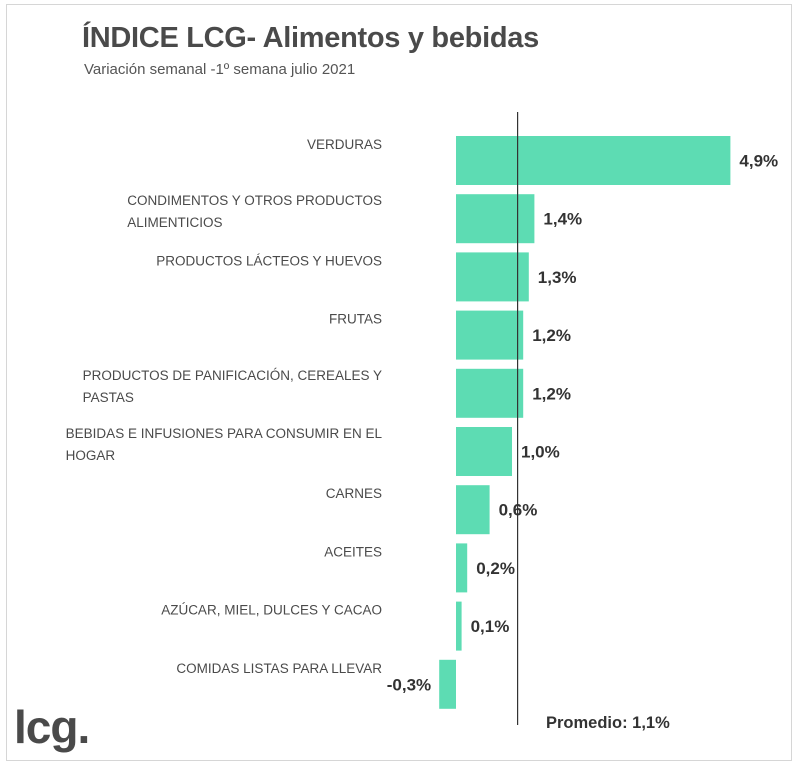  What do you see at coordinates (758, 161) in the screenshot?
I see `value-label: 4,9%` at bounding box center [758, 161].